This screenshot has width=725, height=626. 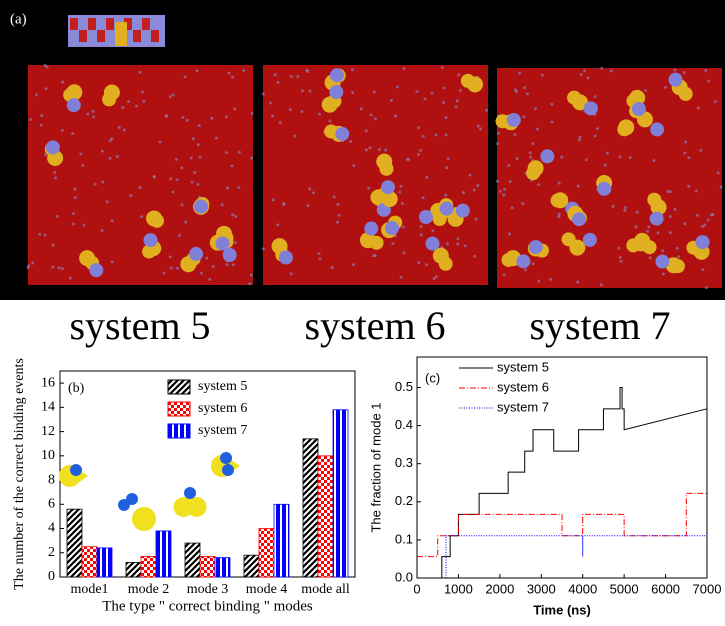 What do you see at coordinates (19, 474) in the screenshot?
I see `y-axis-label: The number of the correct binding events` at bounding box center [19, 474].